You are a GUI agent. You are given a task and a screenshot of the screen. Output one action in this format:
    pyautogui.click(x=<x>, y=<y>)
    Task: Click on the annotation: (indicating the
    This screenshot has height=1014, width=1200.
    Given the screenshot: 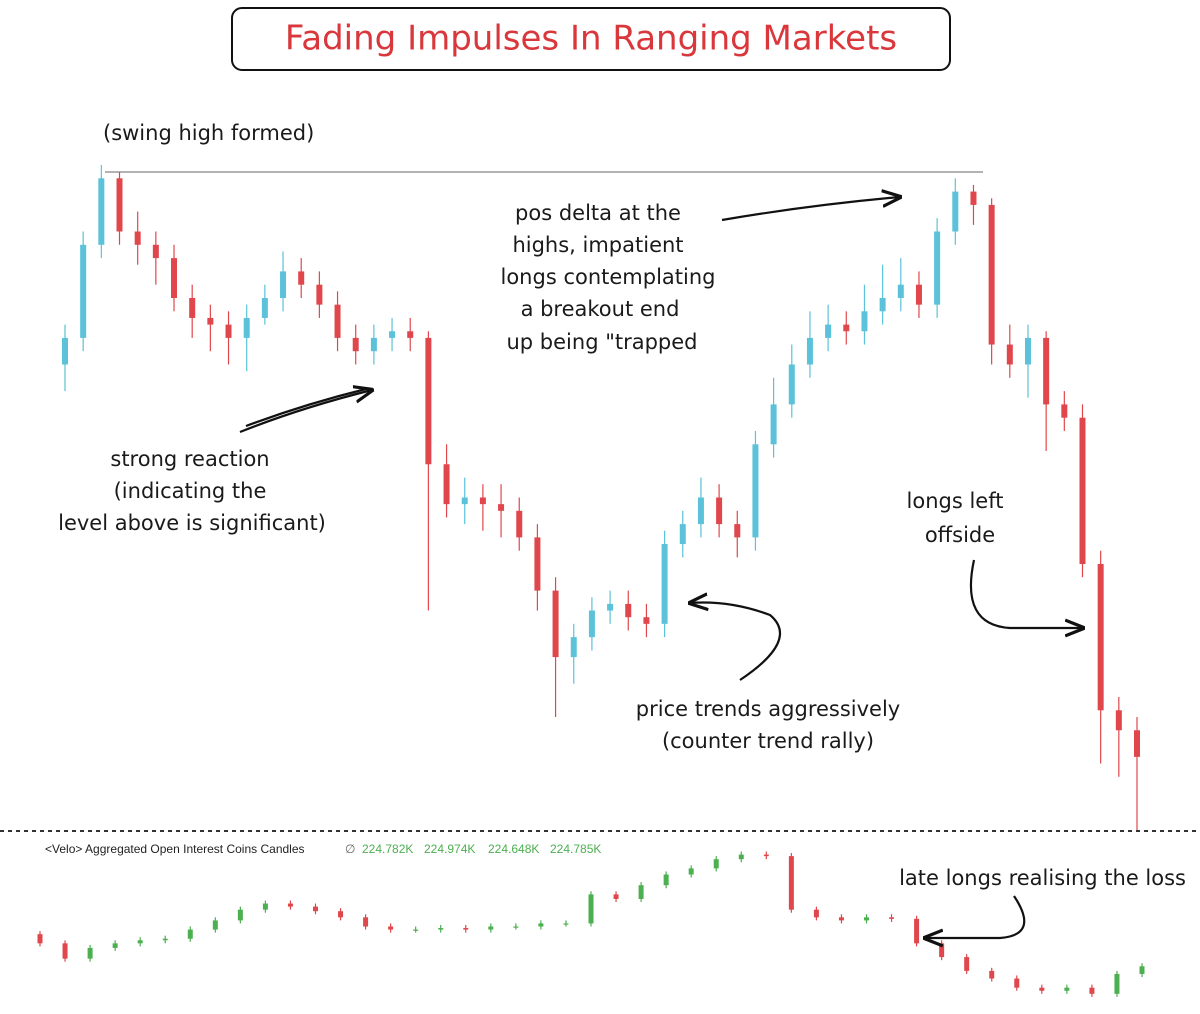 What is the action you would take?
    pyautogui.click(x=190, y=491)
    